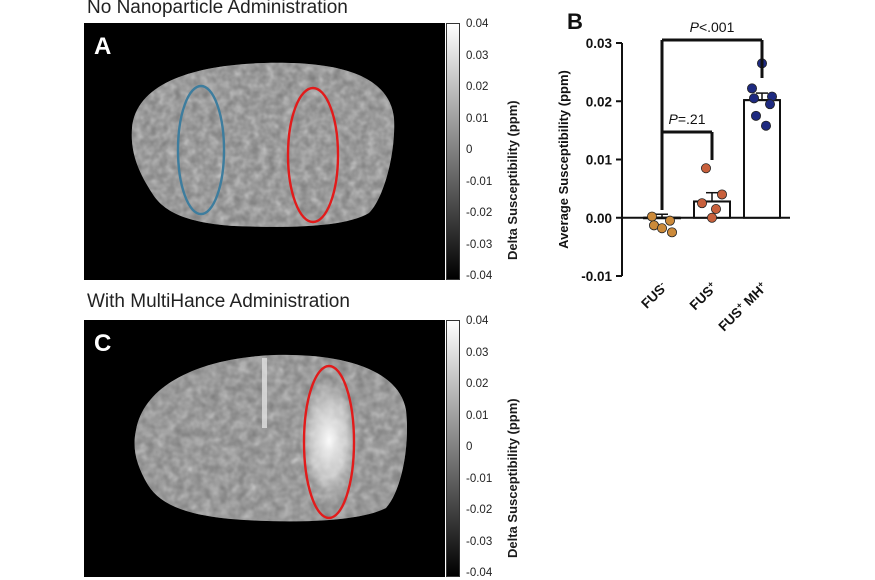 The image size is (875, 580). Describe the element at coordinates (599, 43) in the screenshot. I see `y-tick-label: 0.03` at that location.